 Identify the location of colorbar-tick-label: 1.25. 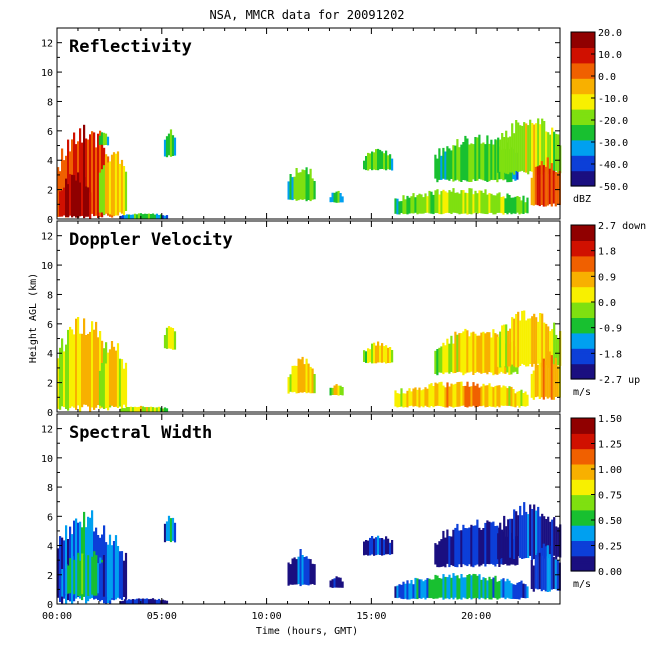
(610, 445).